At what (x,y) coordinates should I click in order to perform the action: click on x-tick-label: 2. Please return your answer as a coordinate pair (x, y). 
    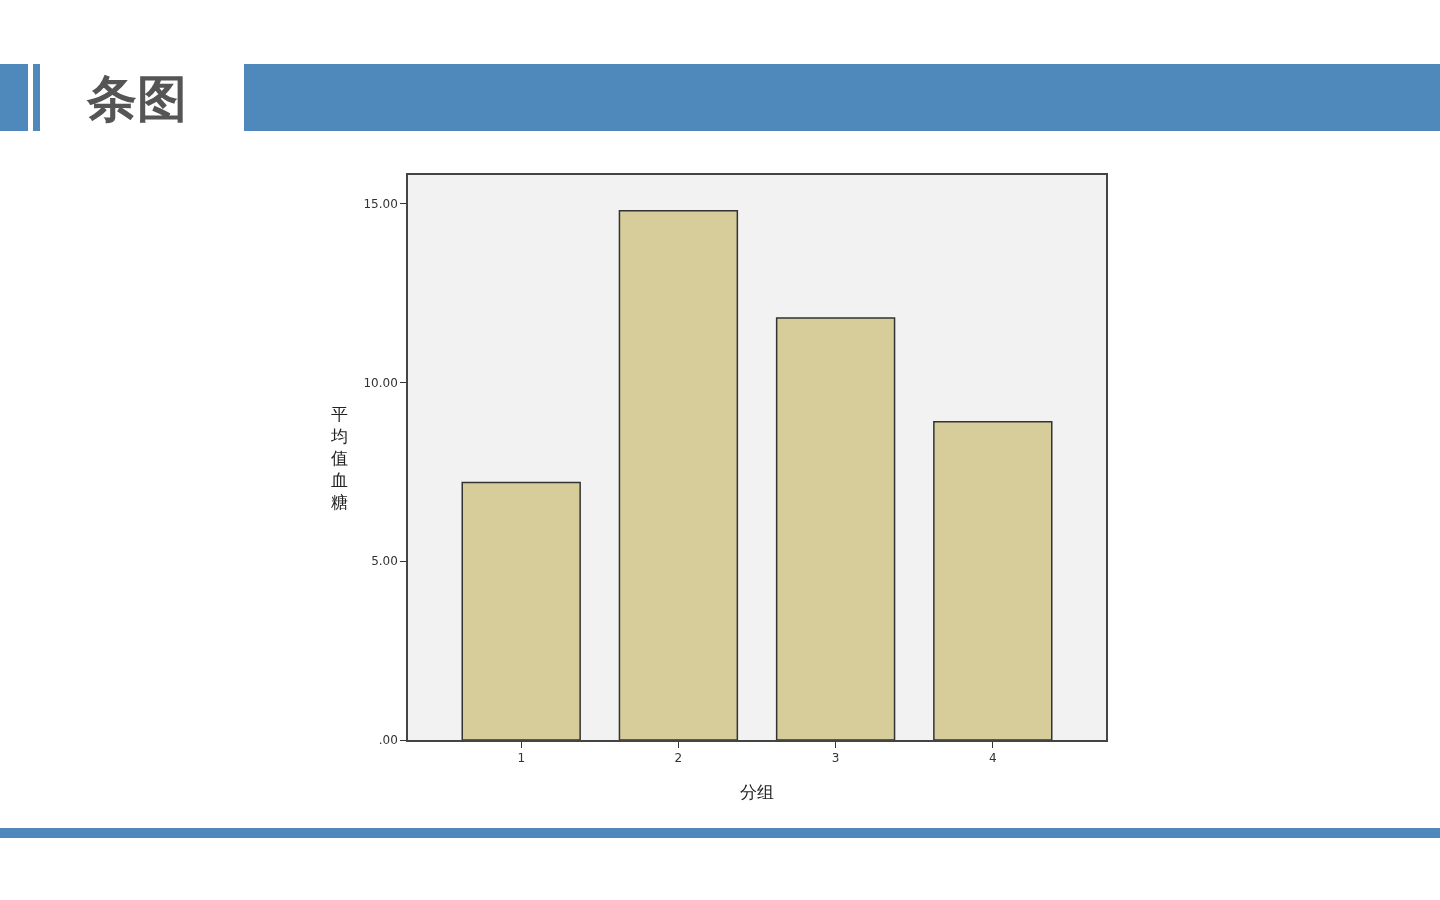
    Looking at the image, I should click on (678, 758).